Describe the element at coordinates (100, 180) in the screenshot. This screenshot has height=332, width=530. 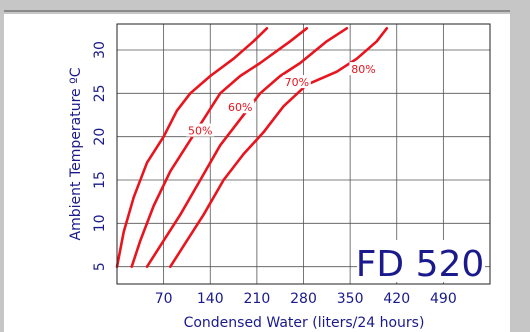
I see `y-tick-label: 15` at that location.